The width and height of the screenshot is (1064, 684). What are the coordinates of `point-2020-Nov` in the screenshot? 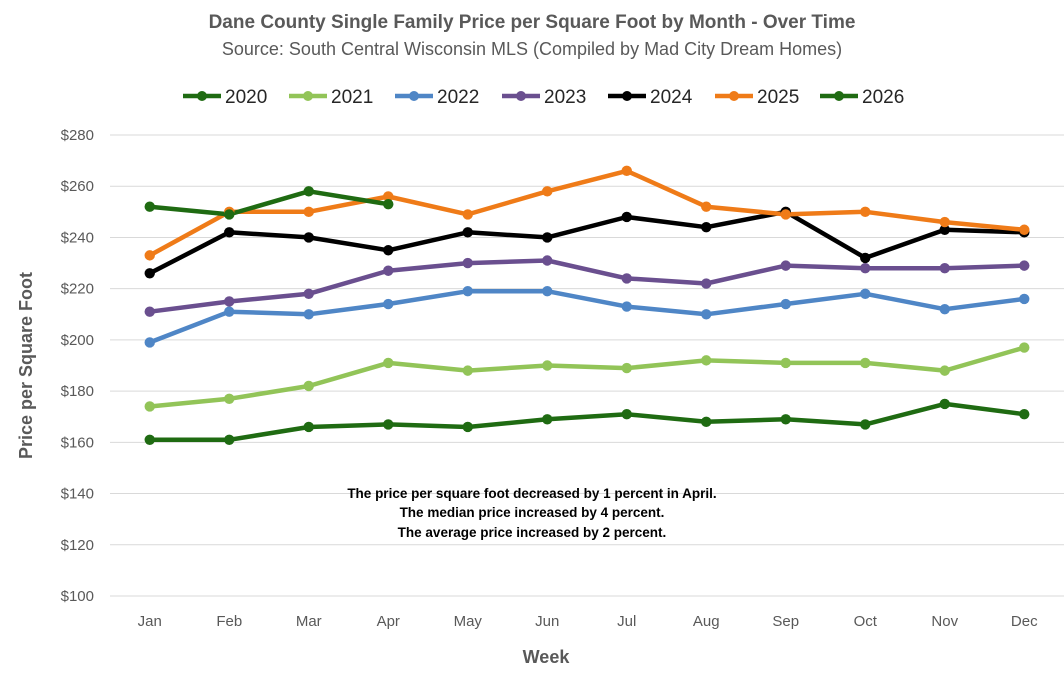 It's located at (944, 404).